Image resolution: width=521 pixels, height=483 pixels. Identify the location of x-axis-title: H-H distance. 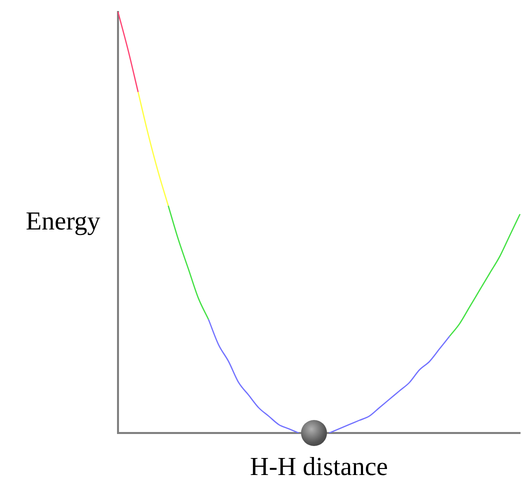
(319, 466).